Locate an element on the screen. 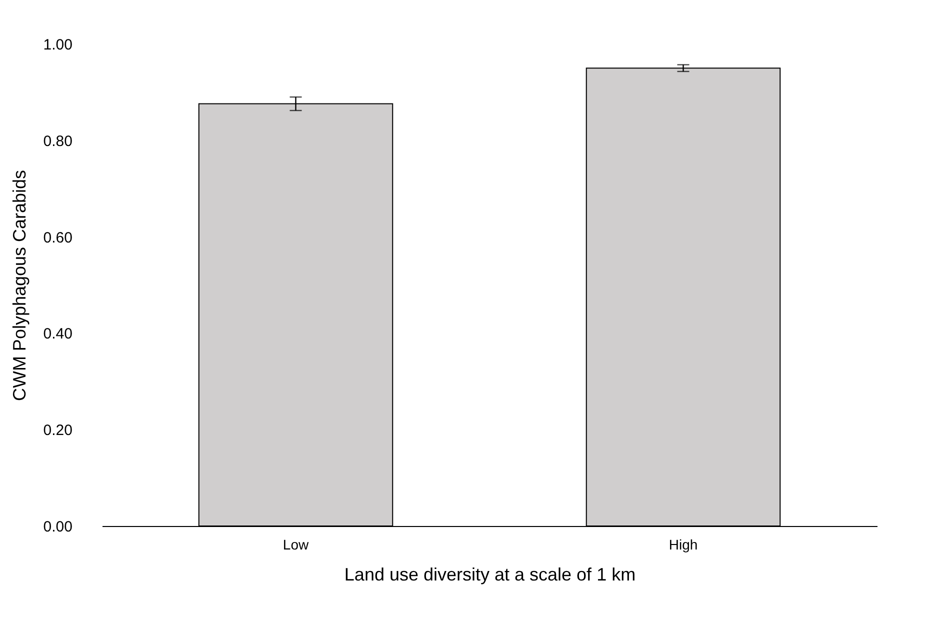  x-tick-label: Low is located at coordinates (296, 544).